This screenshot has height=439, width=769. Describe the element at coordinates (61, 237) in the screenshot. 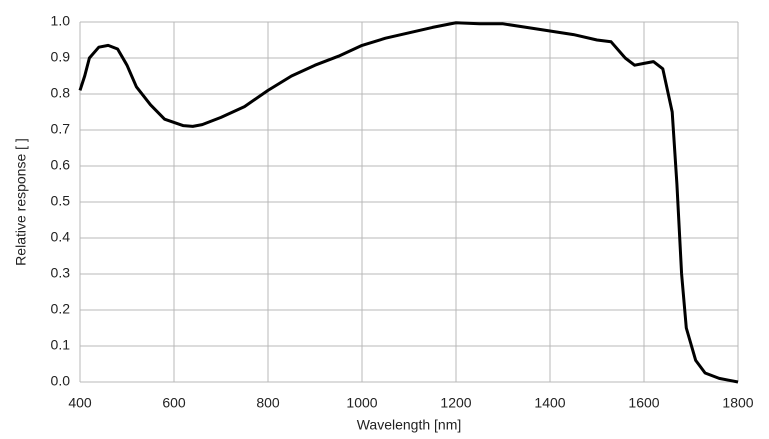

I see `y-tick-label: 0.4` at that location.